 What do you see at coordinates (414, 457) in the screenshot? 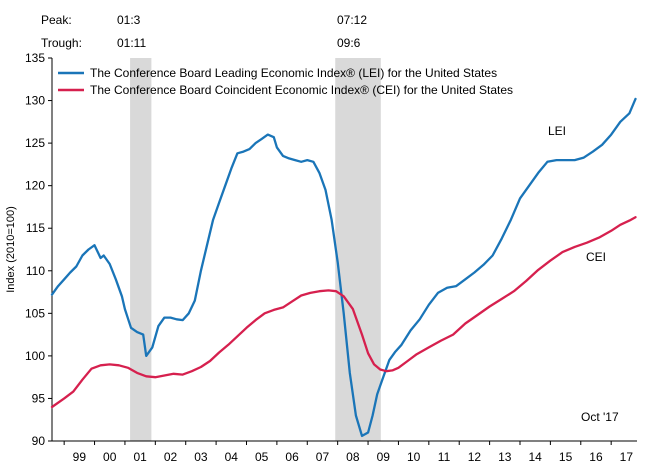
I see `x-tick-label: 10` at bounding box center [414, 457].